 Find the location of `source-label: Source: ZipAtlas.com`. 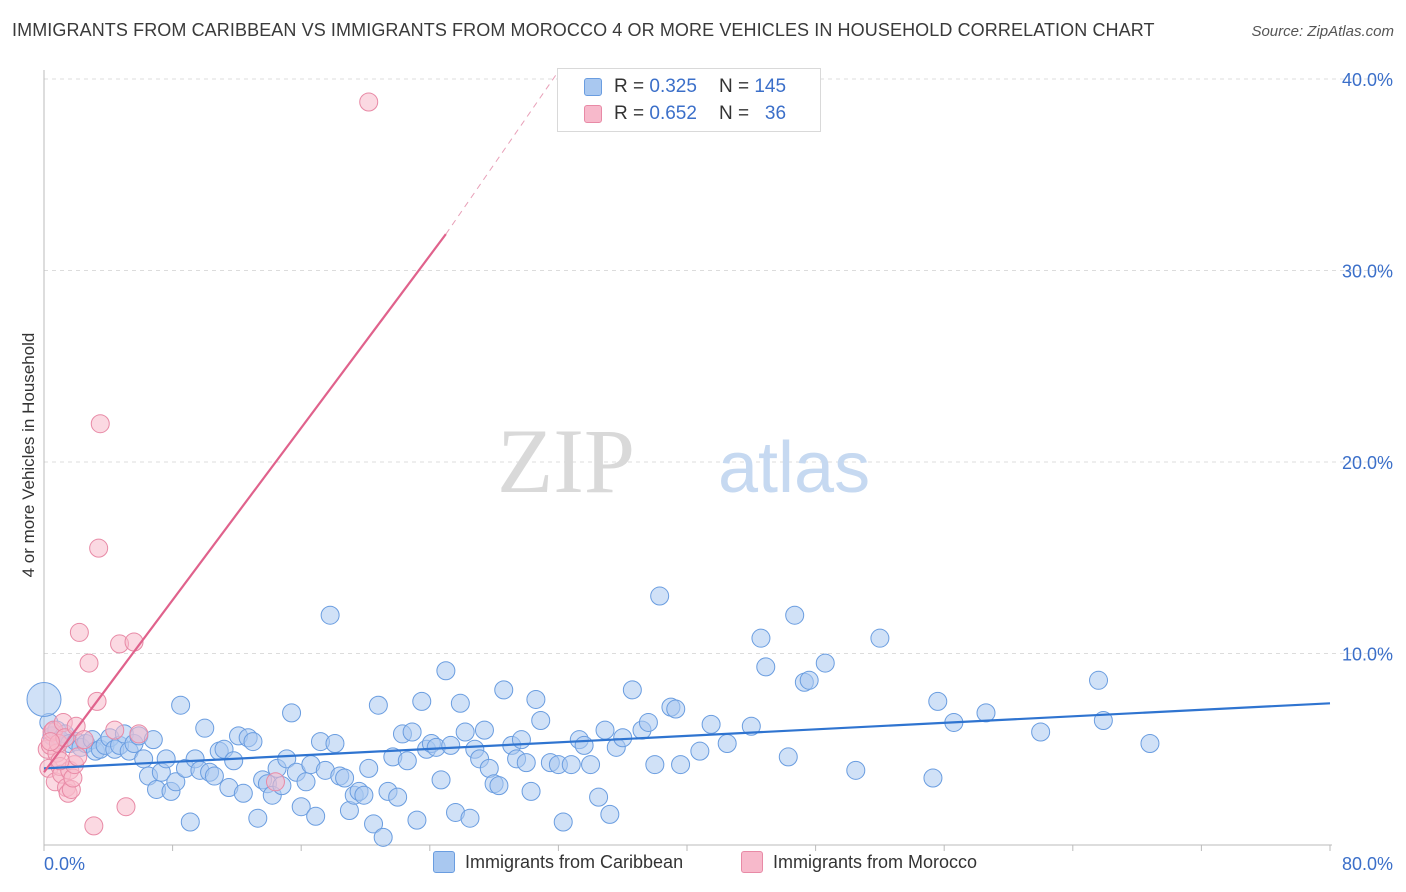

source-label: Source: ZipAtlas.com is located at coordinates (1322, 31).